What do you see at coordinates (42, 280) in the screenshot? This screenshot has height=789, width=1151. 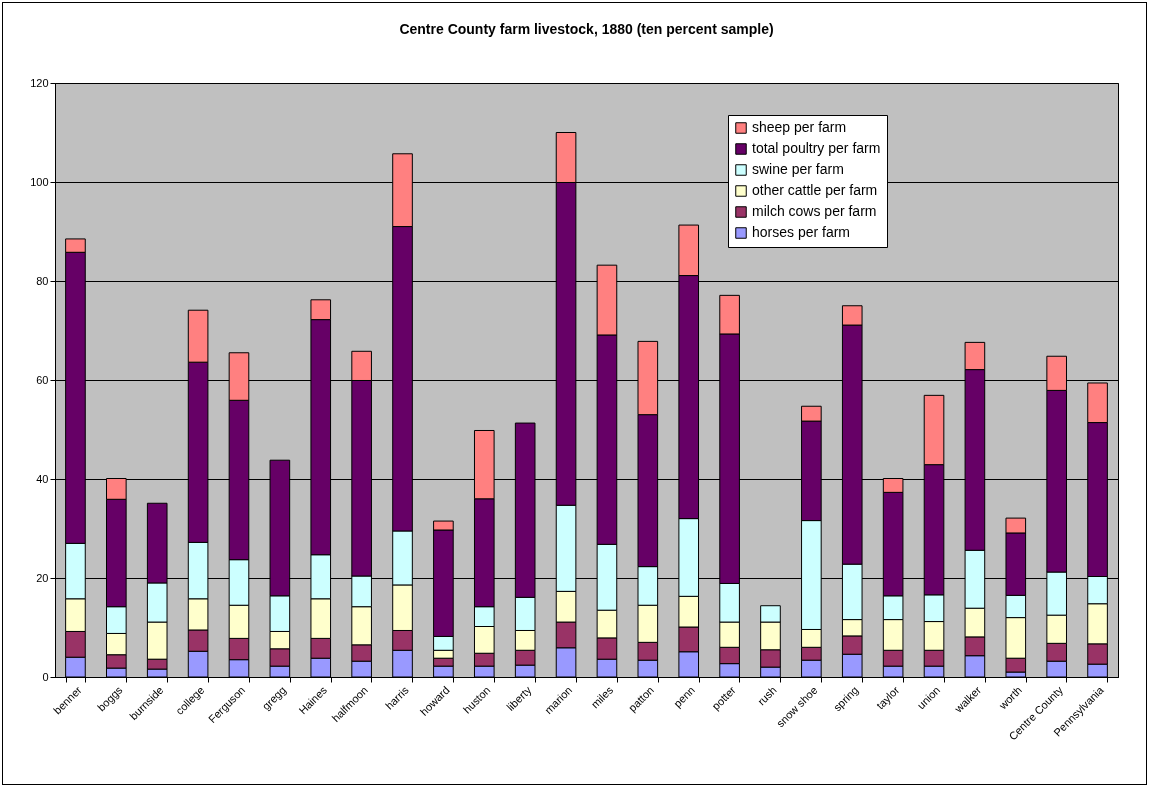 I see `y-tick-label: 80` at bounding box center [42, 280].